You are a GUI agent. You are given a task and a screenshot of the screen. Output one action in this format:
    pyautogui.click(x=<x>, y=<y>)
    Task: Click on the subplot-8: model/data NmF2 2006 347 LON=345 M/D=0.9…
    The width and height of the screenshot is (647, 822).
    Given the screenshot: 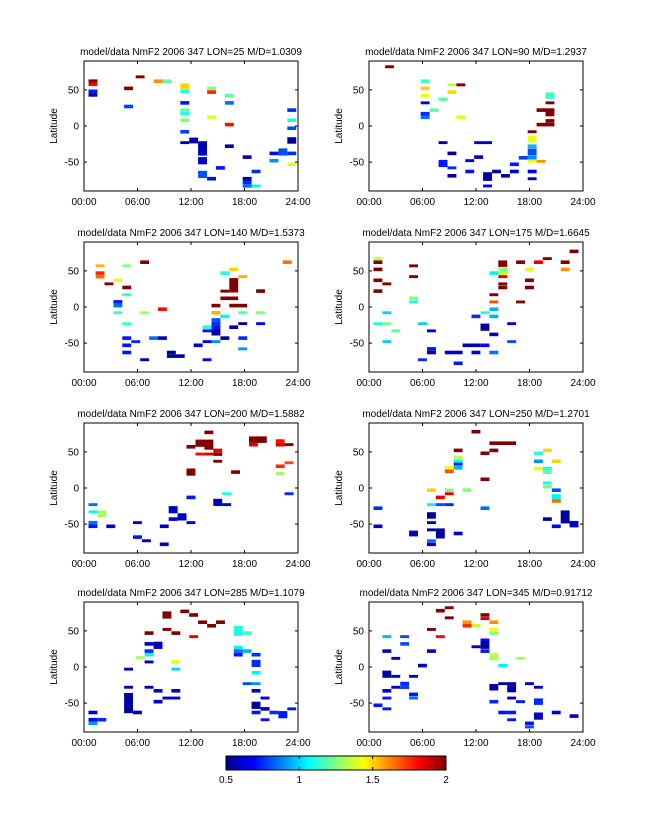 What is the action you would take?
    pyautogui.click(x=465, y=668)
    